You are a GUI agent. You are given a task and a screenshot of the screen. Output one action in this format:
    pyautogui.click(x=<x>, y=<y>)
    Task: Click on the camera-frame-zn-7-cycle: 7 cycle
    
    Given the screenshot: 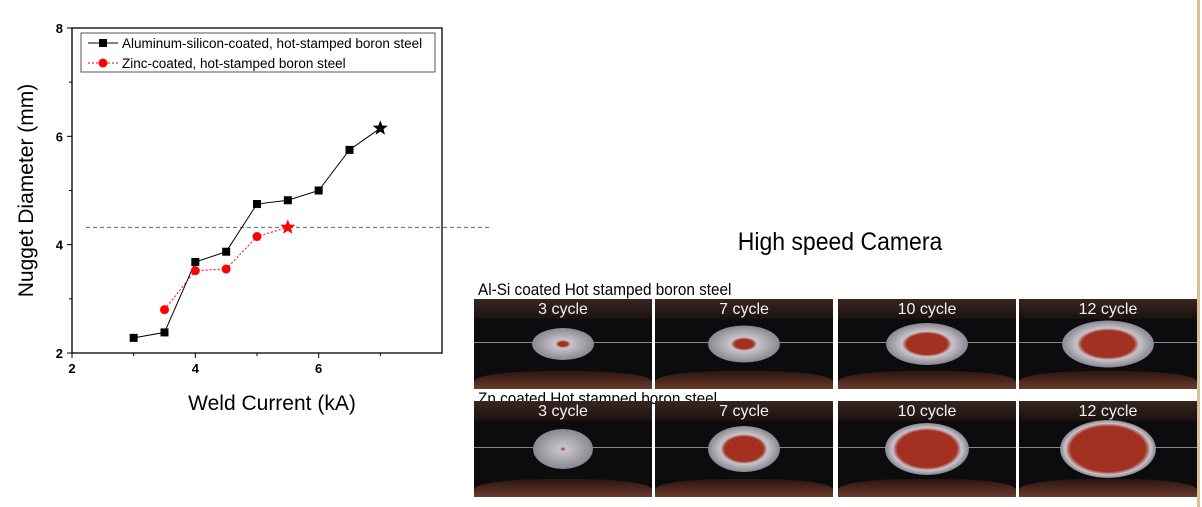 What is the action you would take?
    pyautogui.click(x=744, y=449)
    